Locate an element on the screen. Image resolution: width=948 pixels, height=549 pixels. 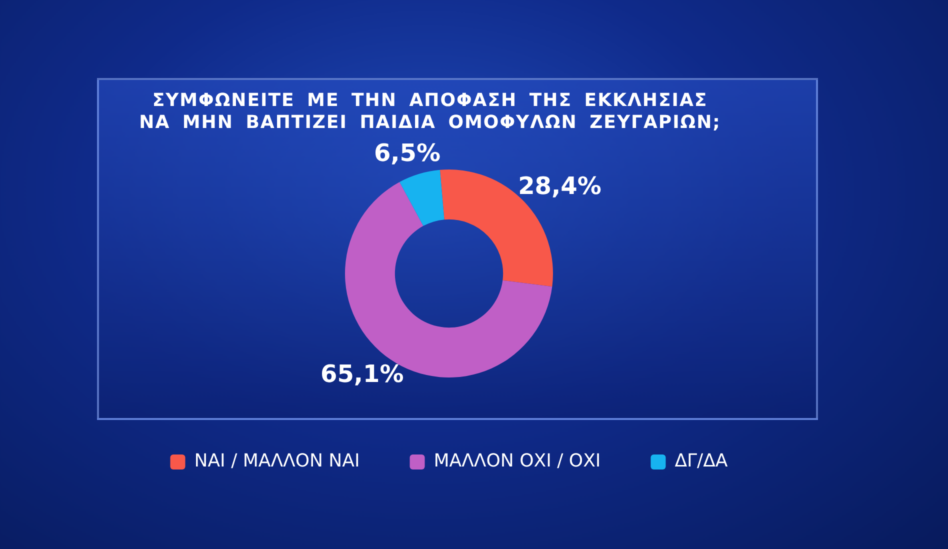
data-label: 65,1% is located at coordinates (362, 374).